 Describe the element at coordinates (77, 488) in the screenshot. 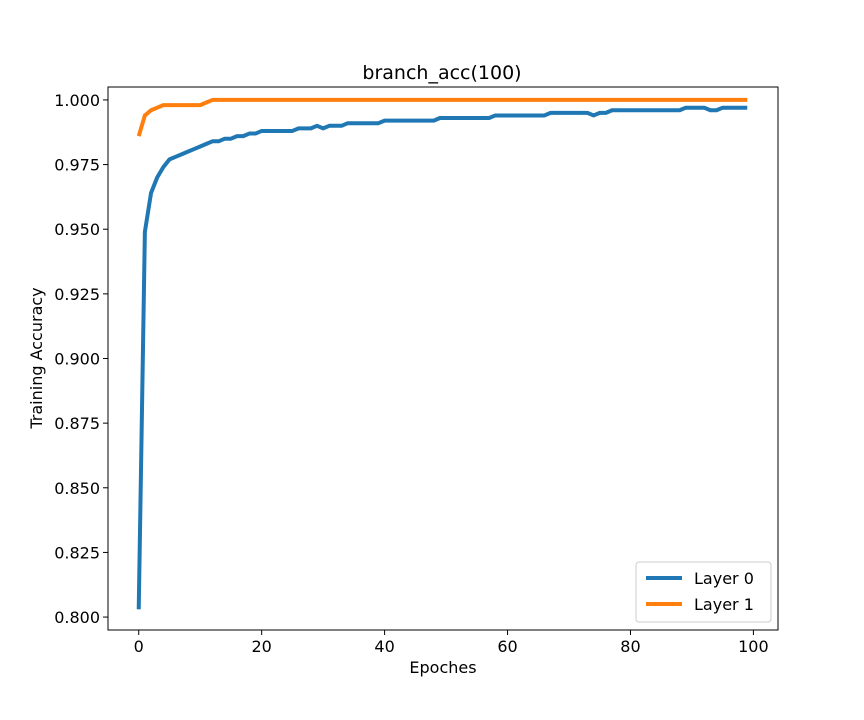

I see `y-tick-label: 0.850` at that location.